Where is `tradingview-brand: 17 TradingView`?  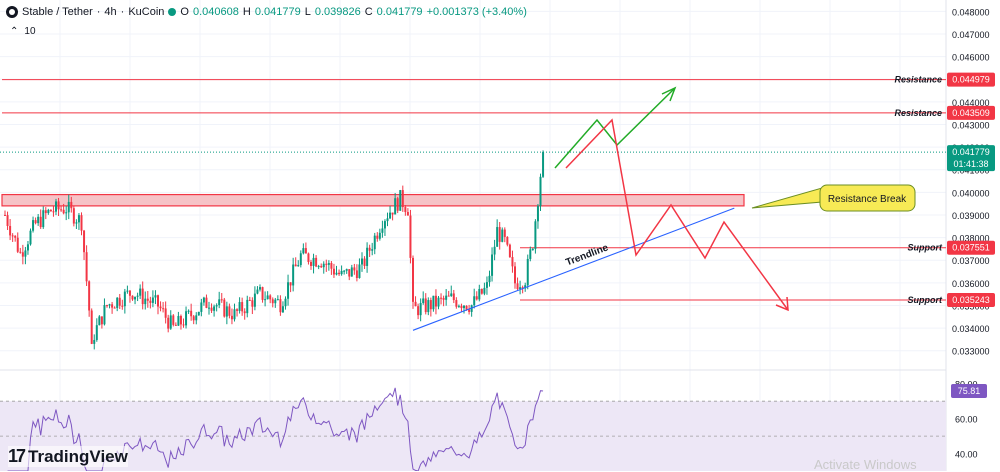
tradingview-brand: 17 TradingView is located at coordinates (68, 456).